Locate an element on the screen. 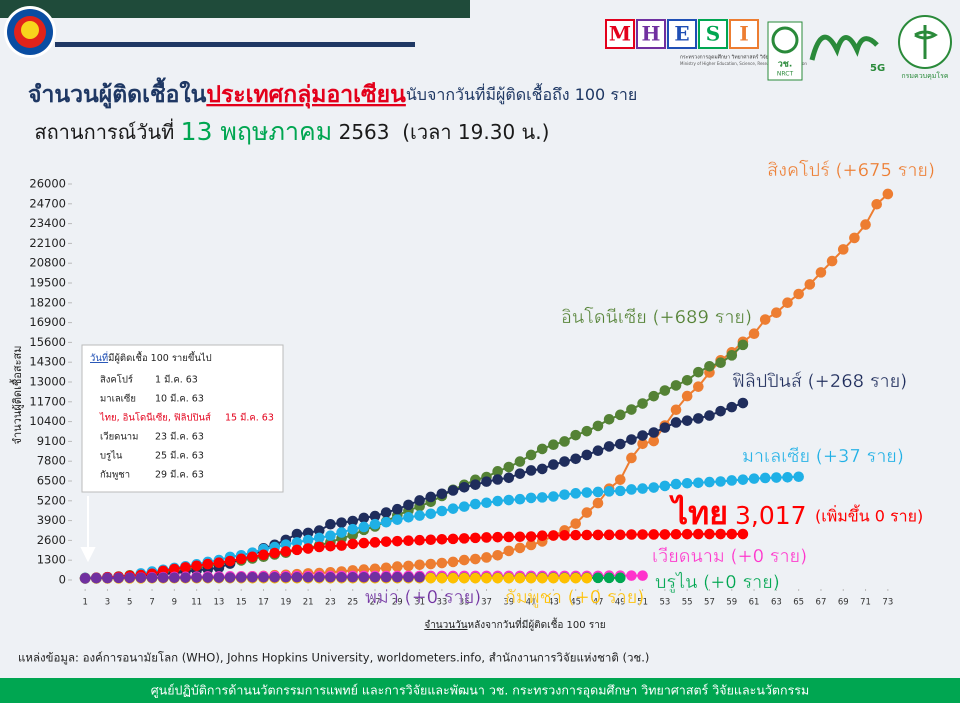 This screenshot has height=703, width=960. y-tick-label: 3900 is located at coordinates (51, 520).